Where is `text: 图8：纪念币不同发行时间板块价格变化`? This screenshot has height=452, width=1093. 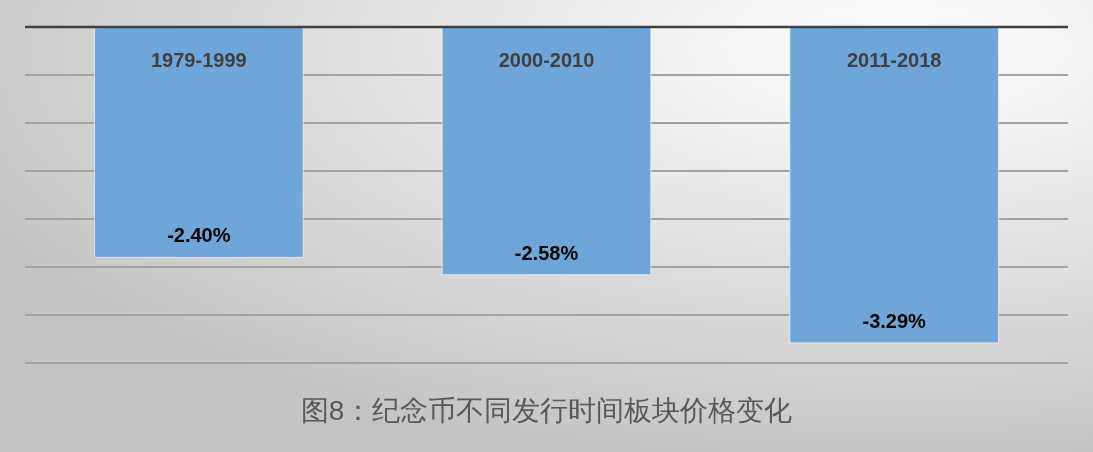 text: 图8：纪念币不同发行时间板块价格变化 is located at coordinates (546, 410).